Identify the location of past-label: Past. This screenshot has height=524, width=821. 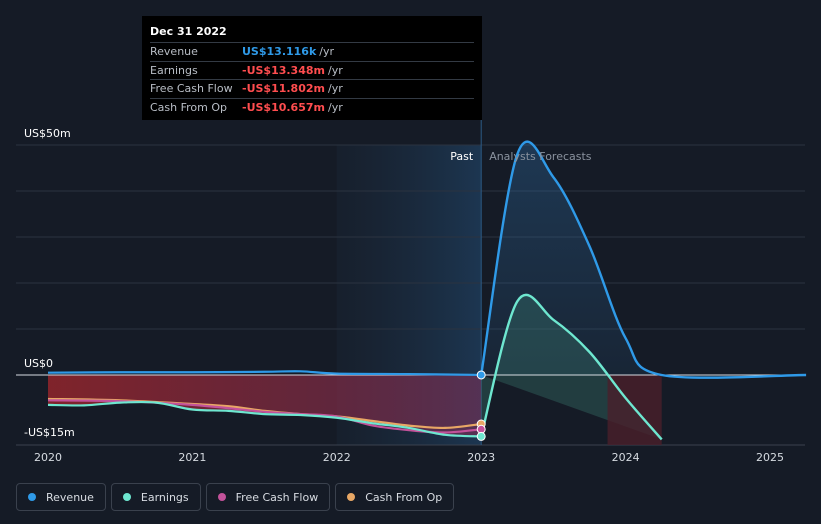
(462, 156).